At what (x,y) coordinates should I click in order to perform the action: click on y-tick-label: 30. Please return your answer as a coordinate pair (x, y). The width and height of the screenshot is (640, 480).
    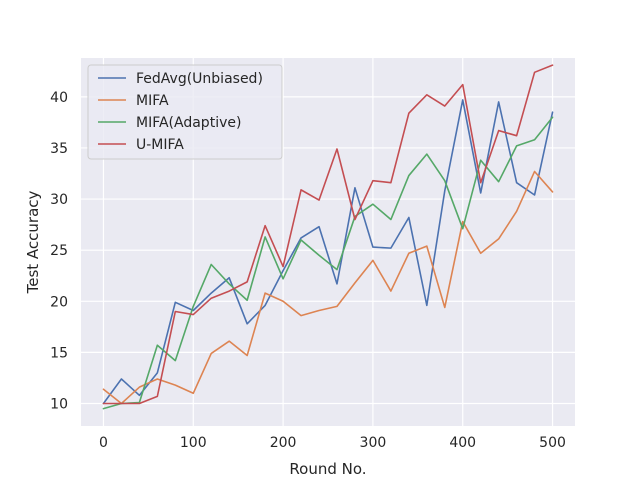
    Looking at the image, I should click on (59, 200).